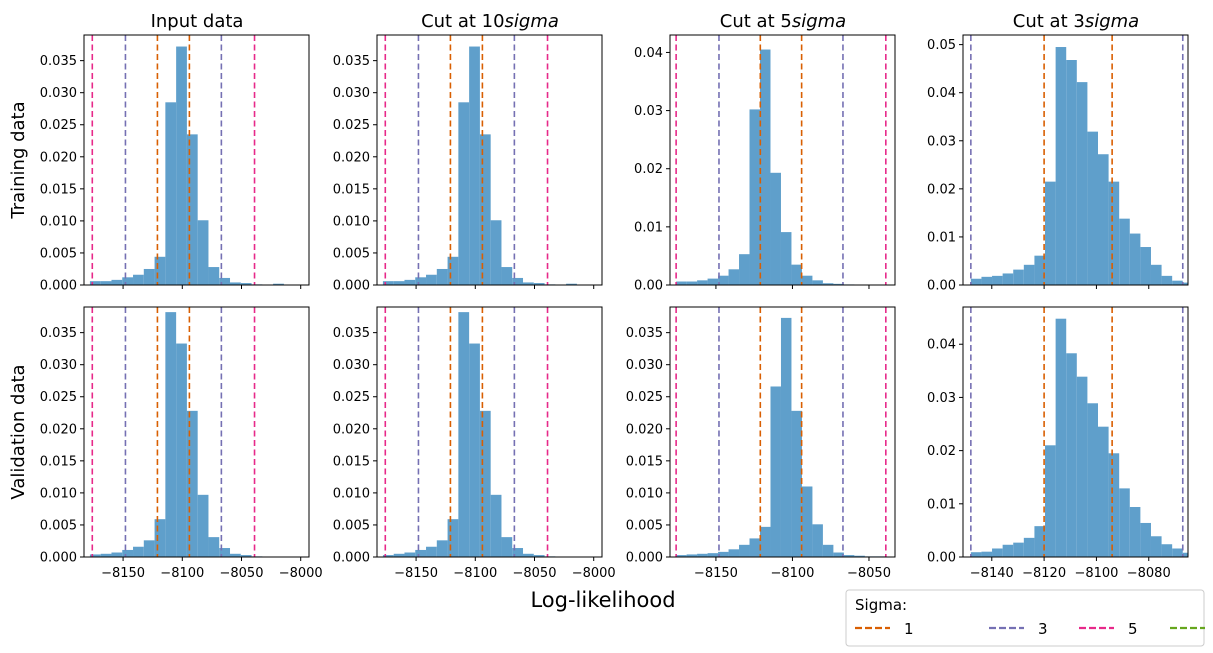 This screenshot has height=653, width=1213. I want to click on y-tick-label: 0.00, so click(941, 286).